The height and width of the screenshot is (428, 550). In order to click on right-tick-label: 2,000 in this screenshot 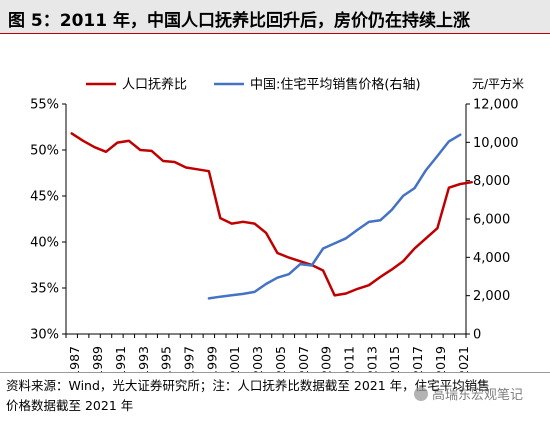, I will do `click(491, 296)`.